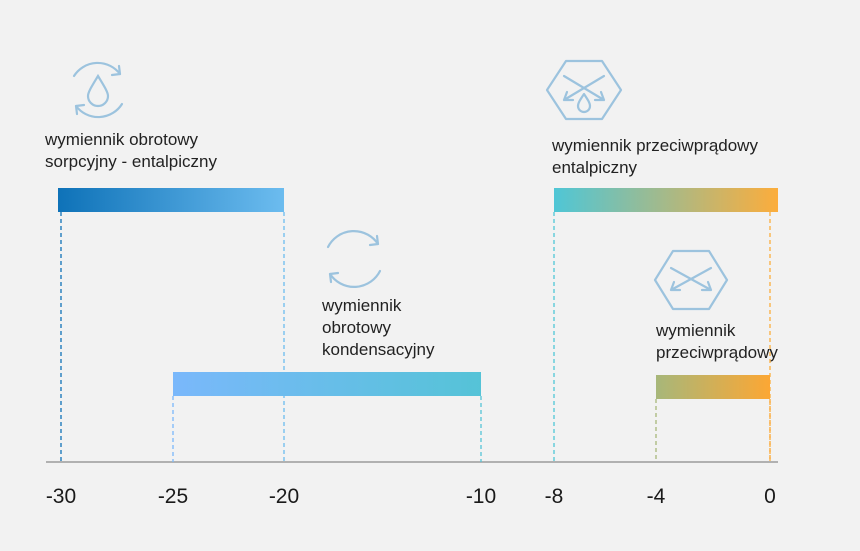  Describe the element at coordinates (666, 200) in the screenshot. I see `range-bar-counterflow-enthalpy` at that location.